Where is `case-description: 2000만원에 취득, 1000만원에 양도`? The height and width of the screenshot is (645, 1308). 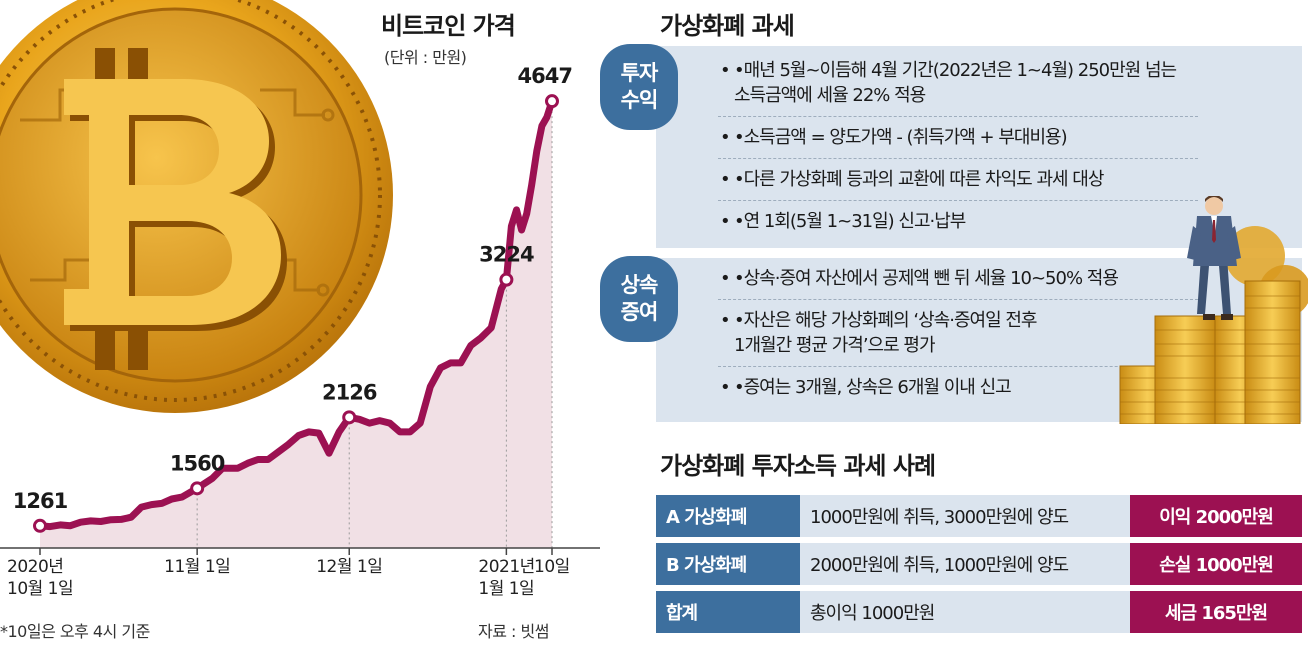 case-description: 2000만원에 취득, 1000만원에 양도 is located at coordinates (965, 564).